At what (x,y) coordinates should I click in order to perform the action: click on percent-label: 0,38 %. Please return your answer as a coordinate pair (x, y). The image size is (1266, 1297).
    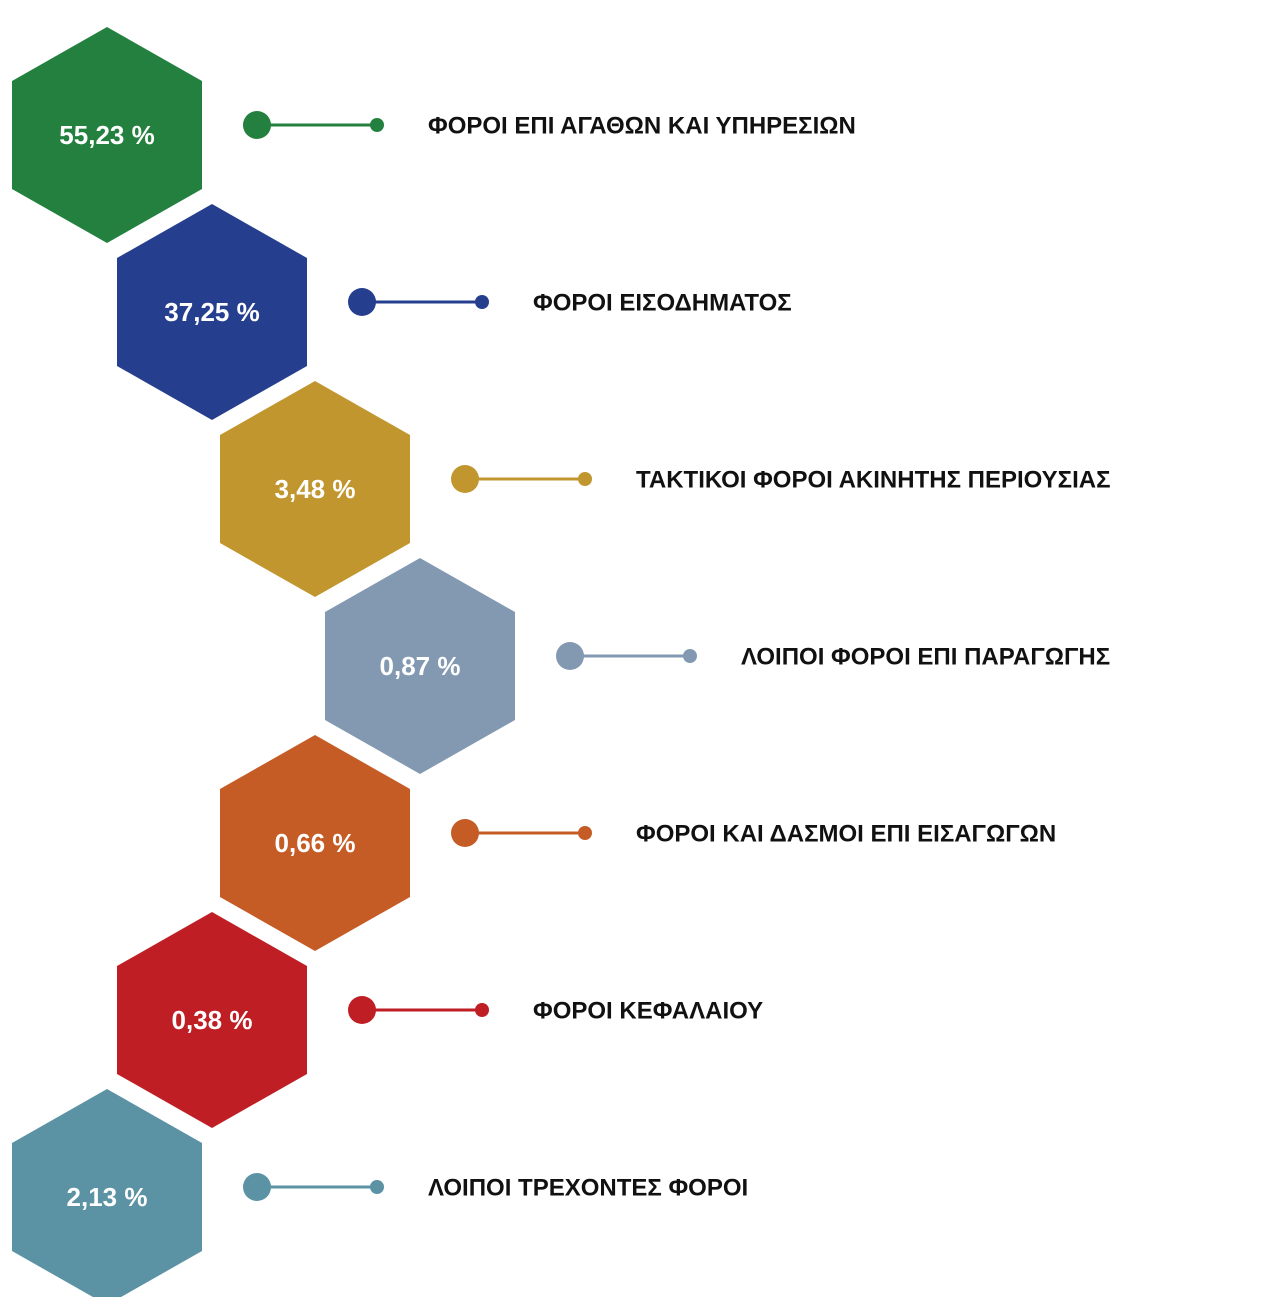
    Looking at the image, I should click on (212, 1020).